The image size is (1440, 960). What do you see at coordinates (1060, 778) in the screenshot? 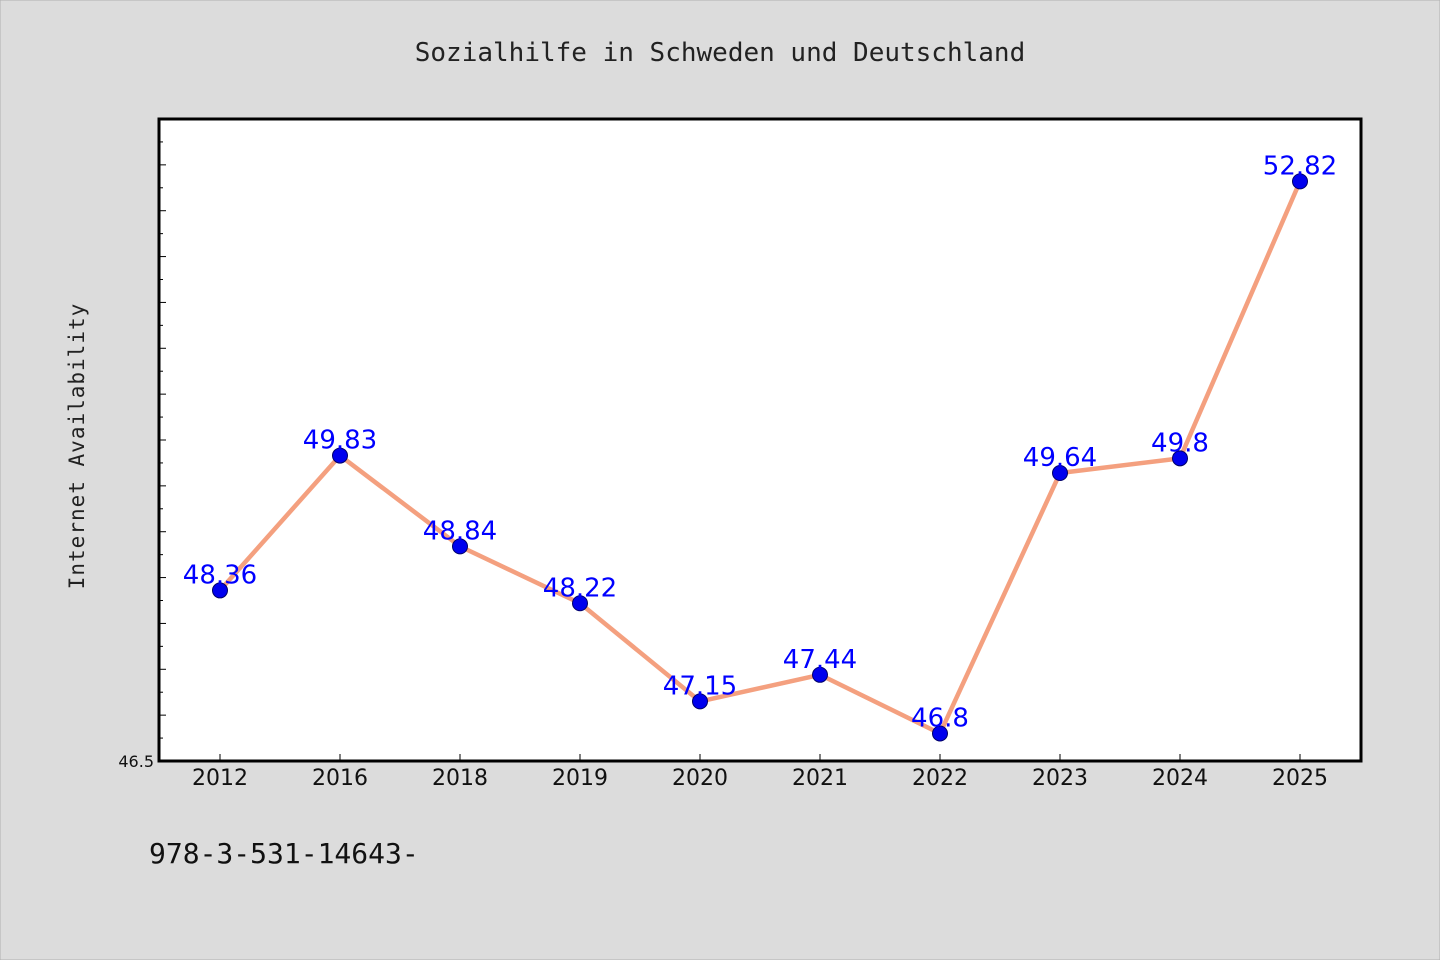
I see `x-tick-label: 2023` at bounding box center [1060, 778].